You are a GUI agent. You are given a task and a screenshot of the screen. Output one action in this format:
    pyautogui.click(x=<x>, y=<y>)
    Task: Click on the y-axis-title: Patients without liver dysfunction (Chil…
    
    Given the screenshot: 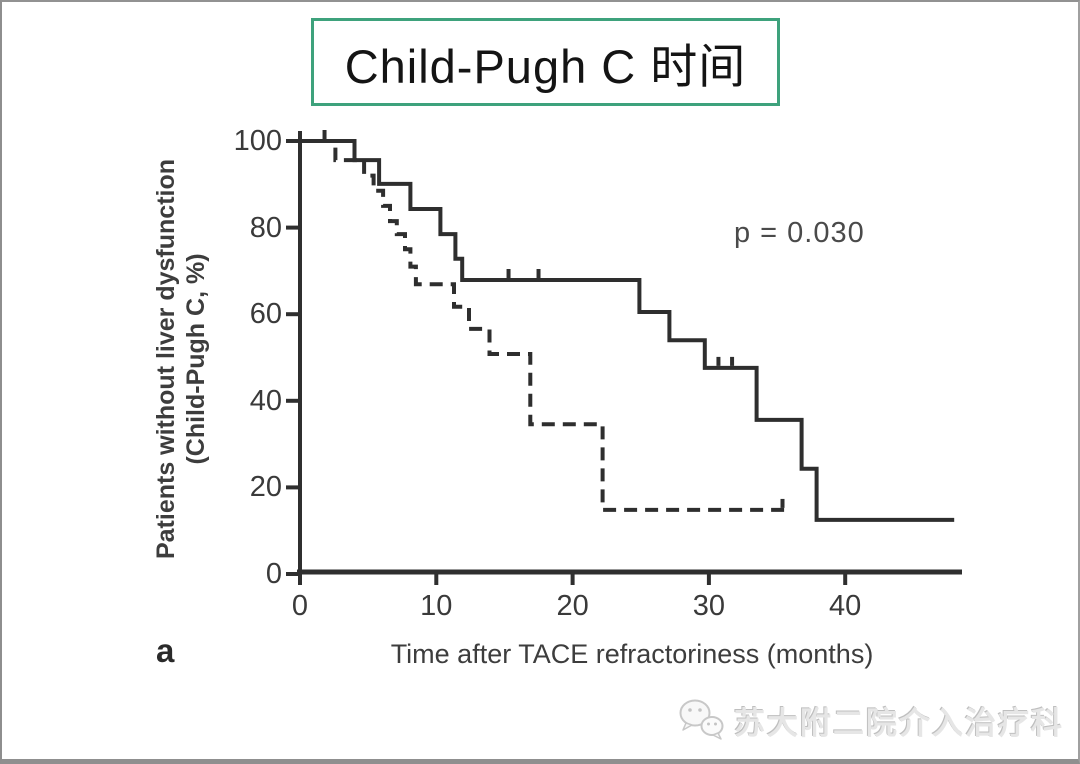 What is the action you would take?
    pyautogui.click(x=182, y=359)
    